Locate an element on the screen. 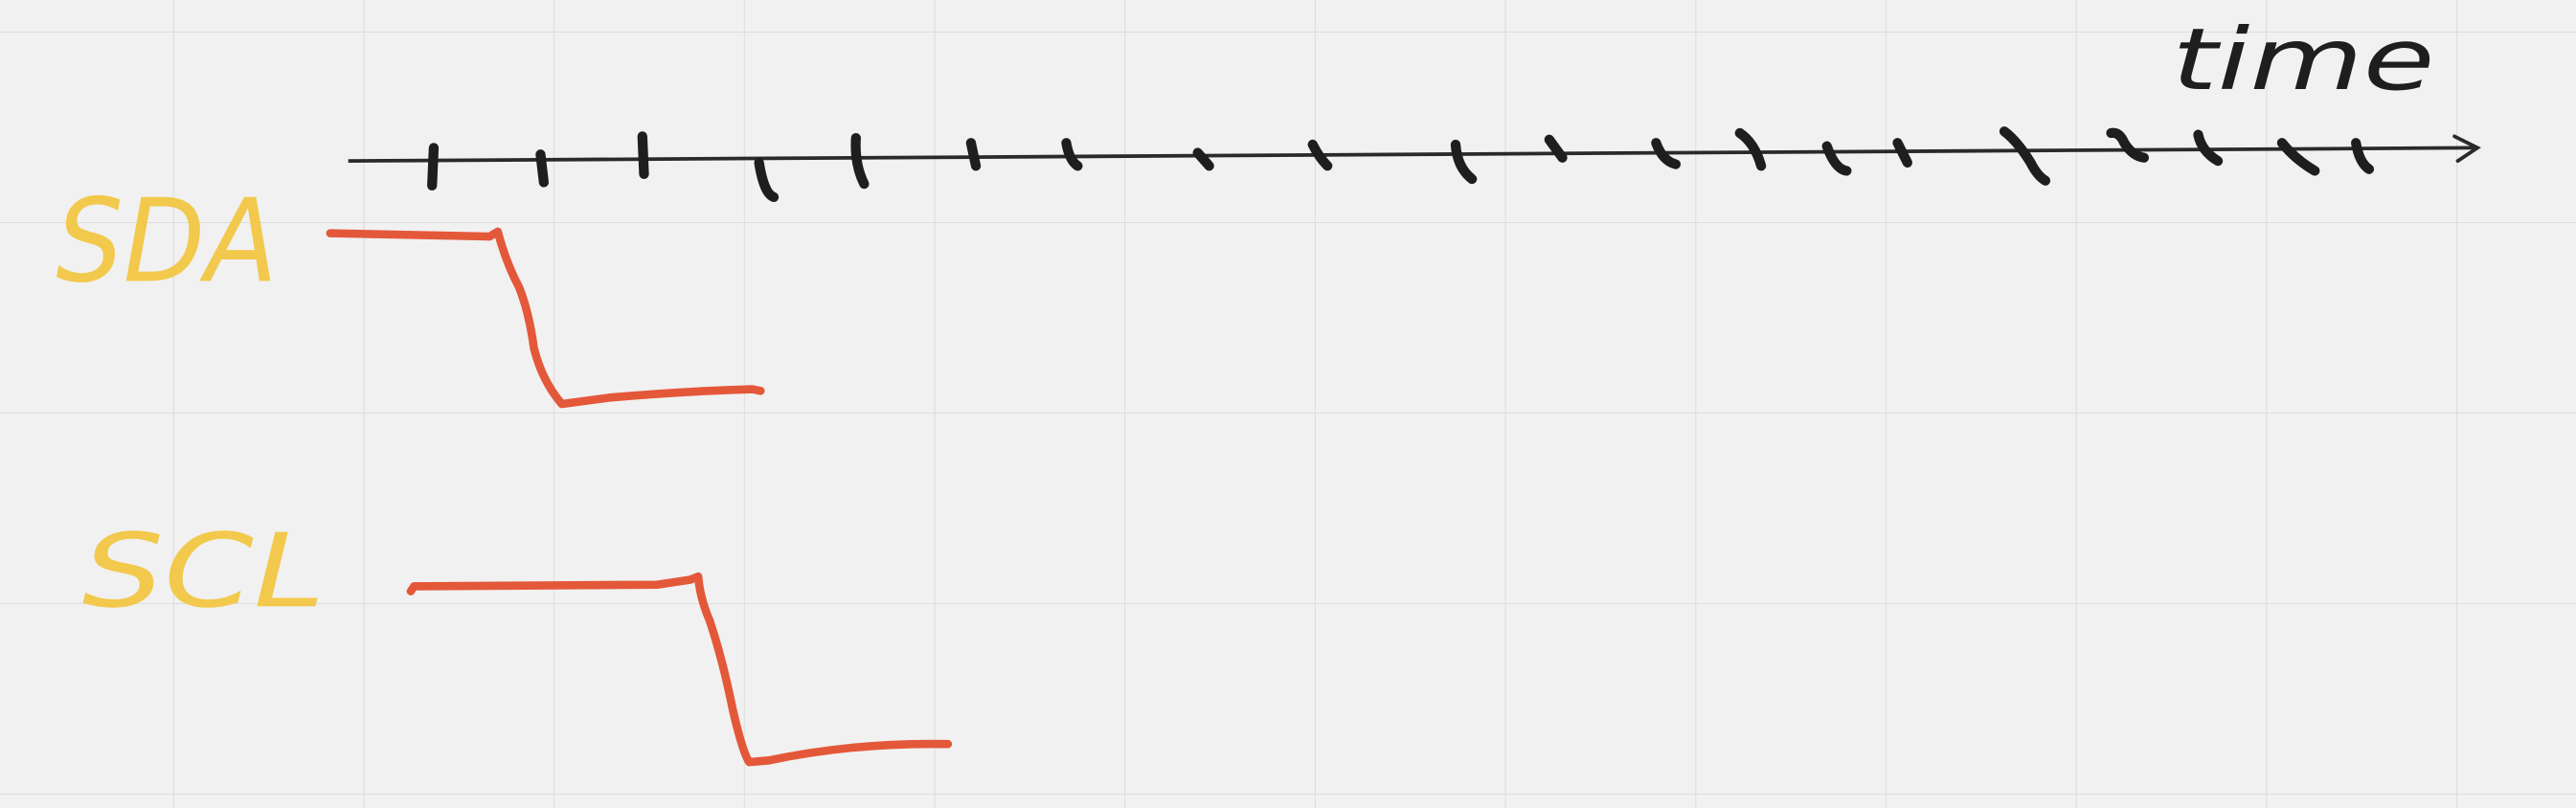  sda-label: SDA is located at coordinates (167, 242).